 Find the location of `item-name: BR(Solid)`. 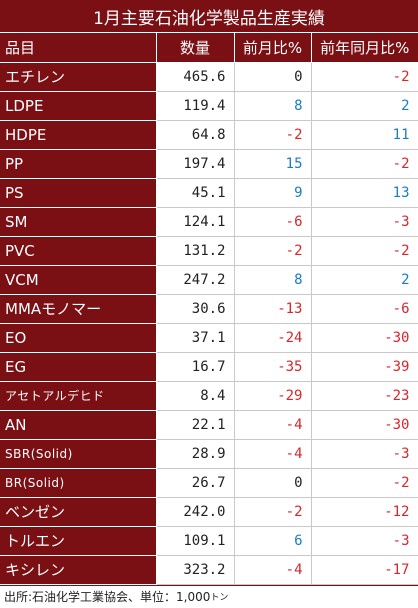

item-name: BR(Solid) is located at coordinates (78, 483).